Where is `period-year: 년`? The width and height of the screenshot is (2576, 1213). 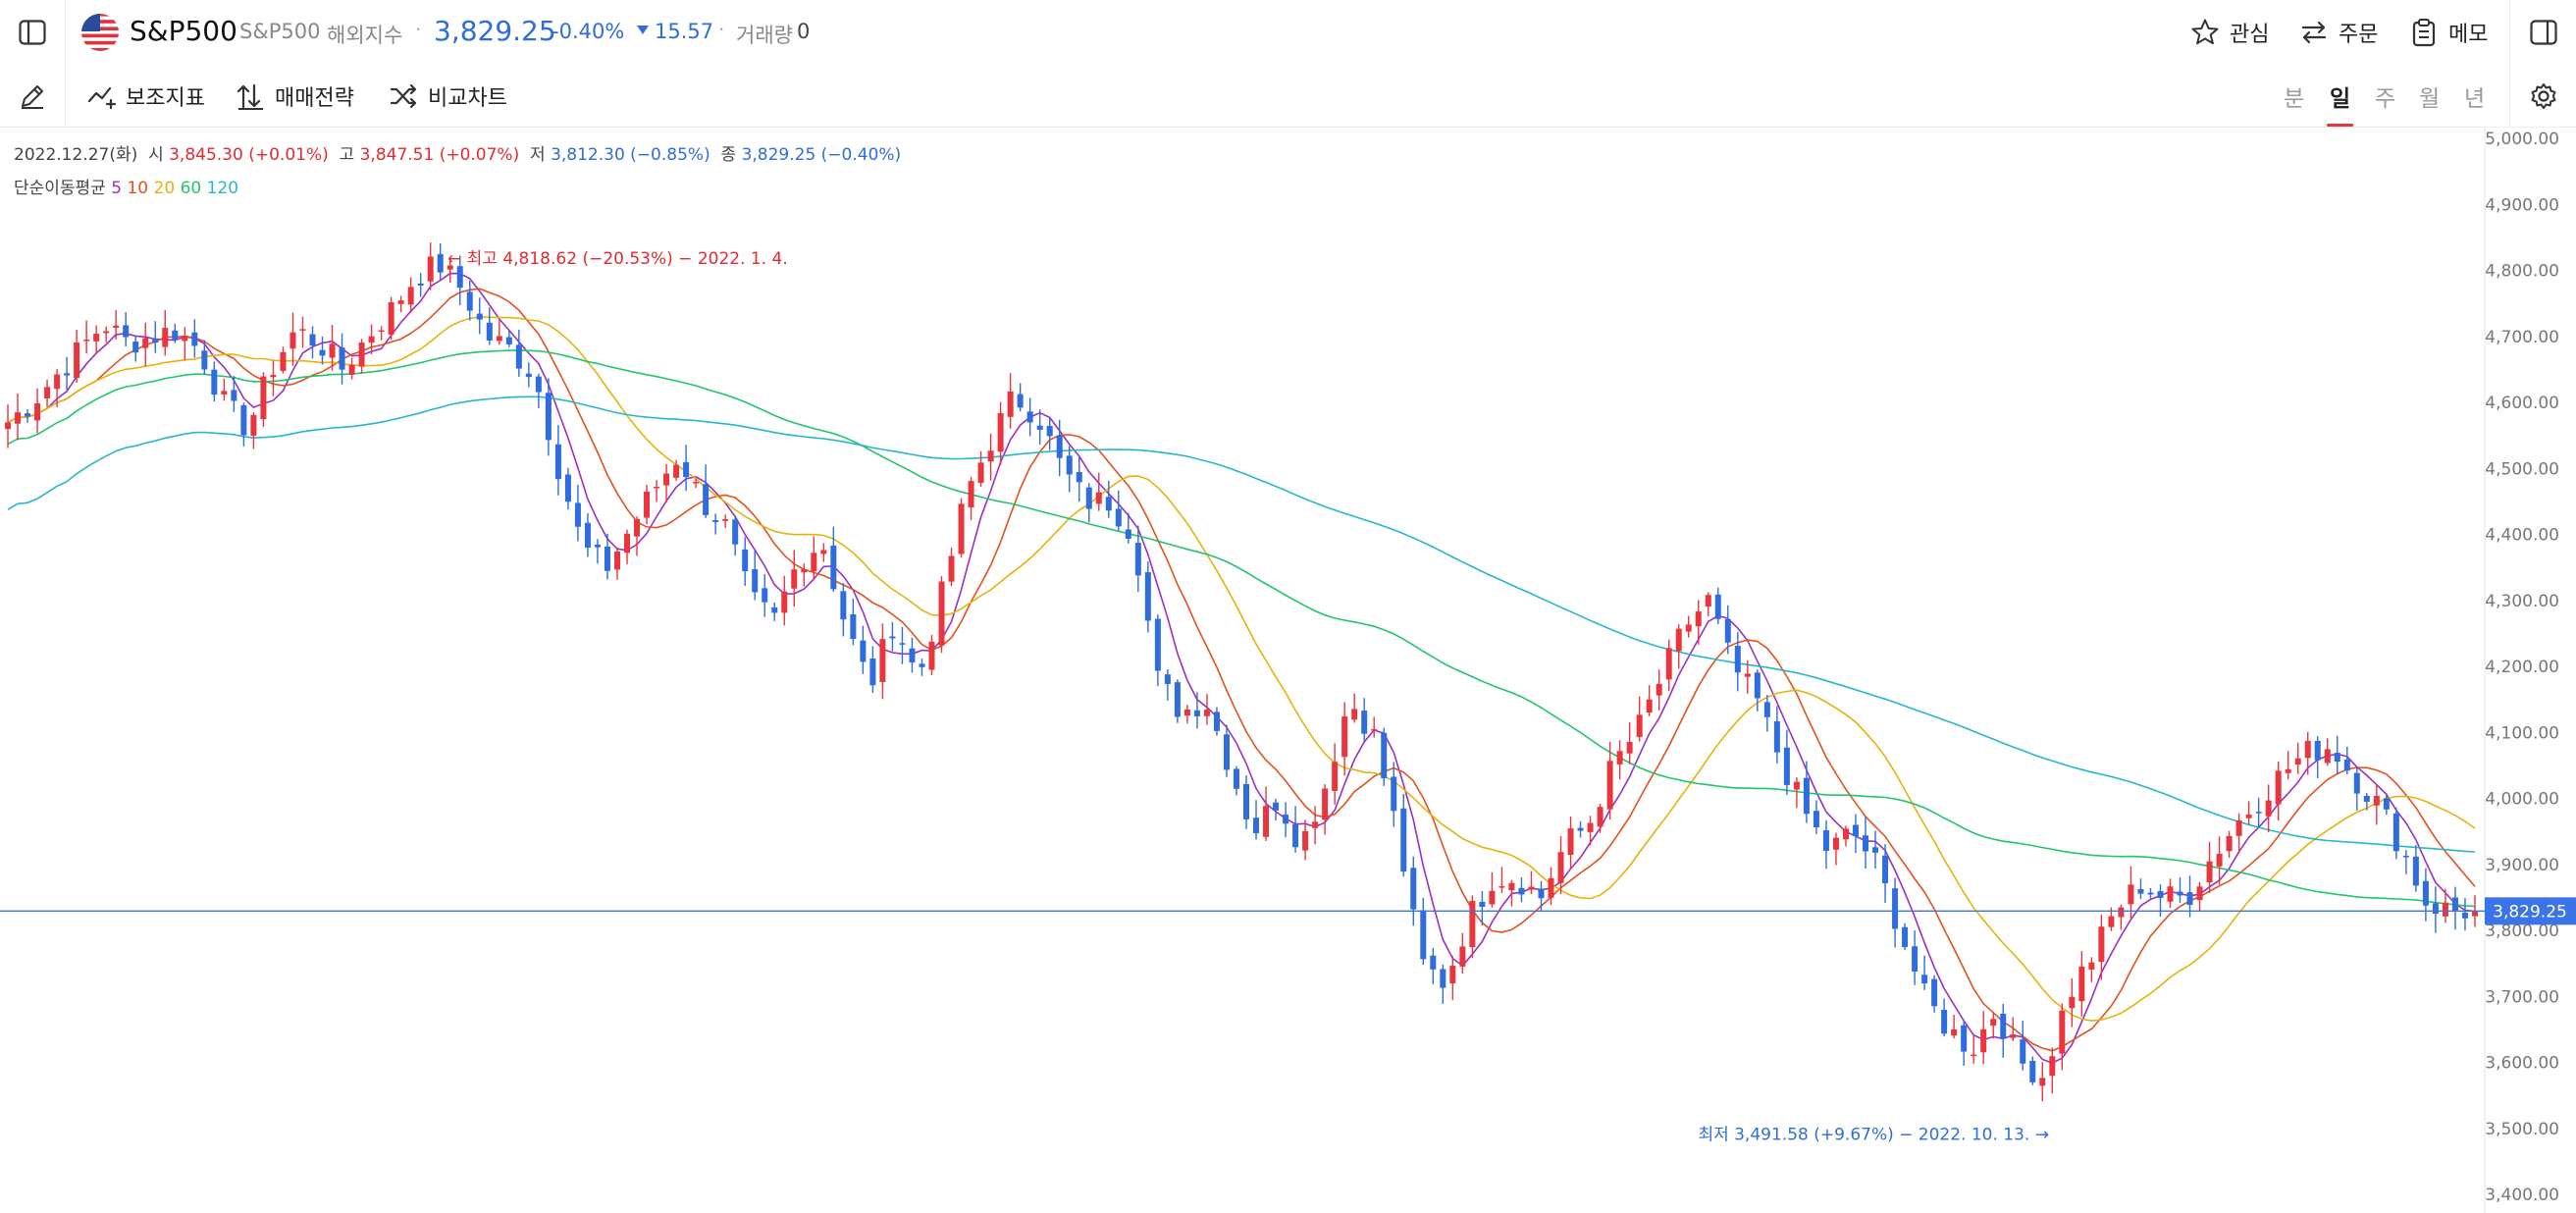 period-year: 년 is located at coordinates (2475, 98).